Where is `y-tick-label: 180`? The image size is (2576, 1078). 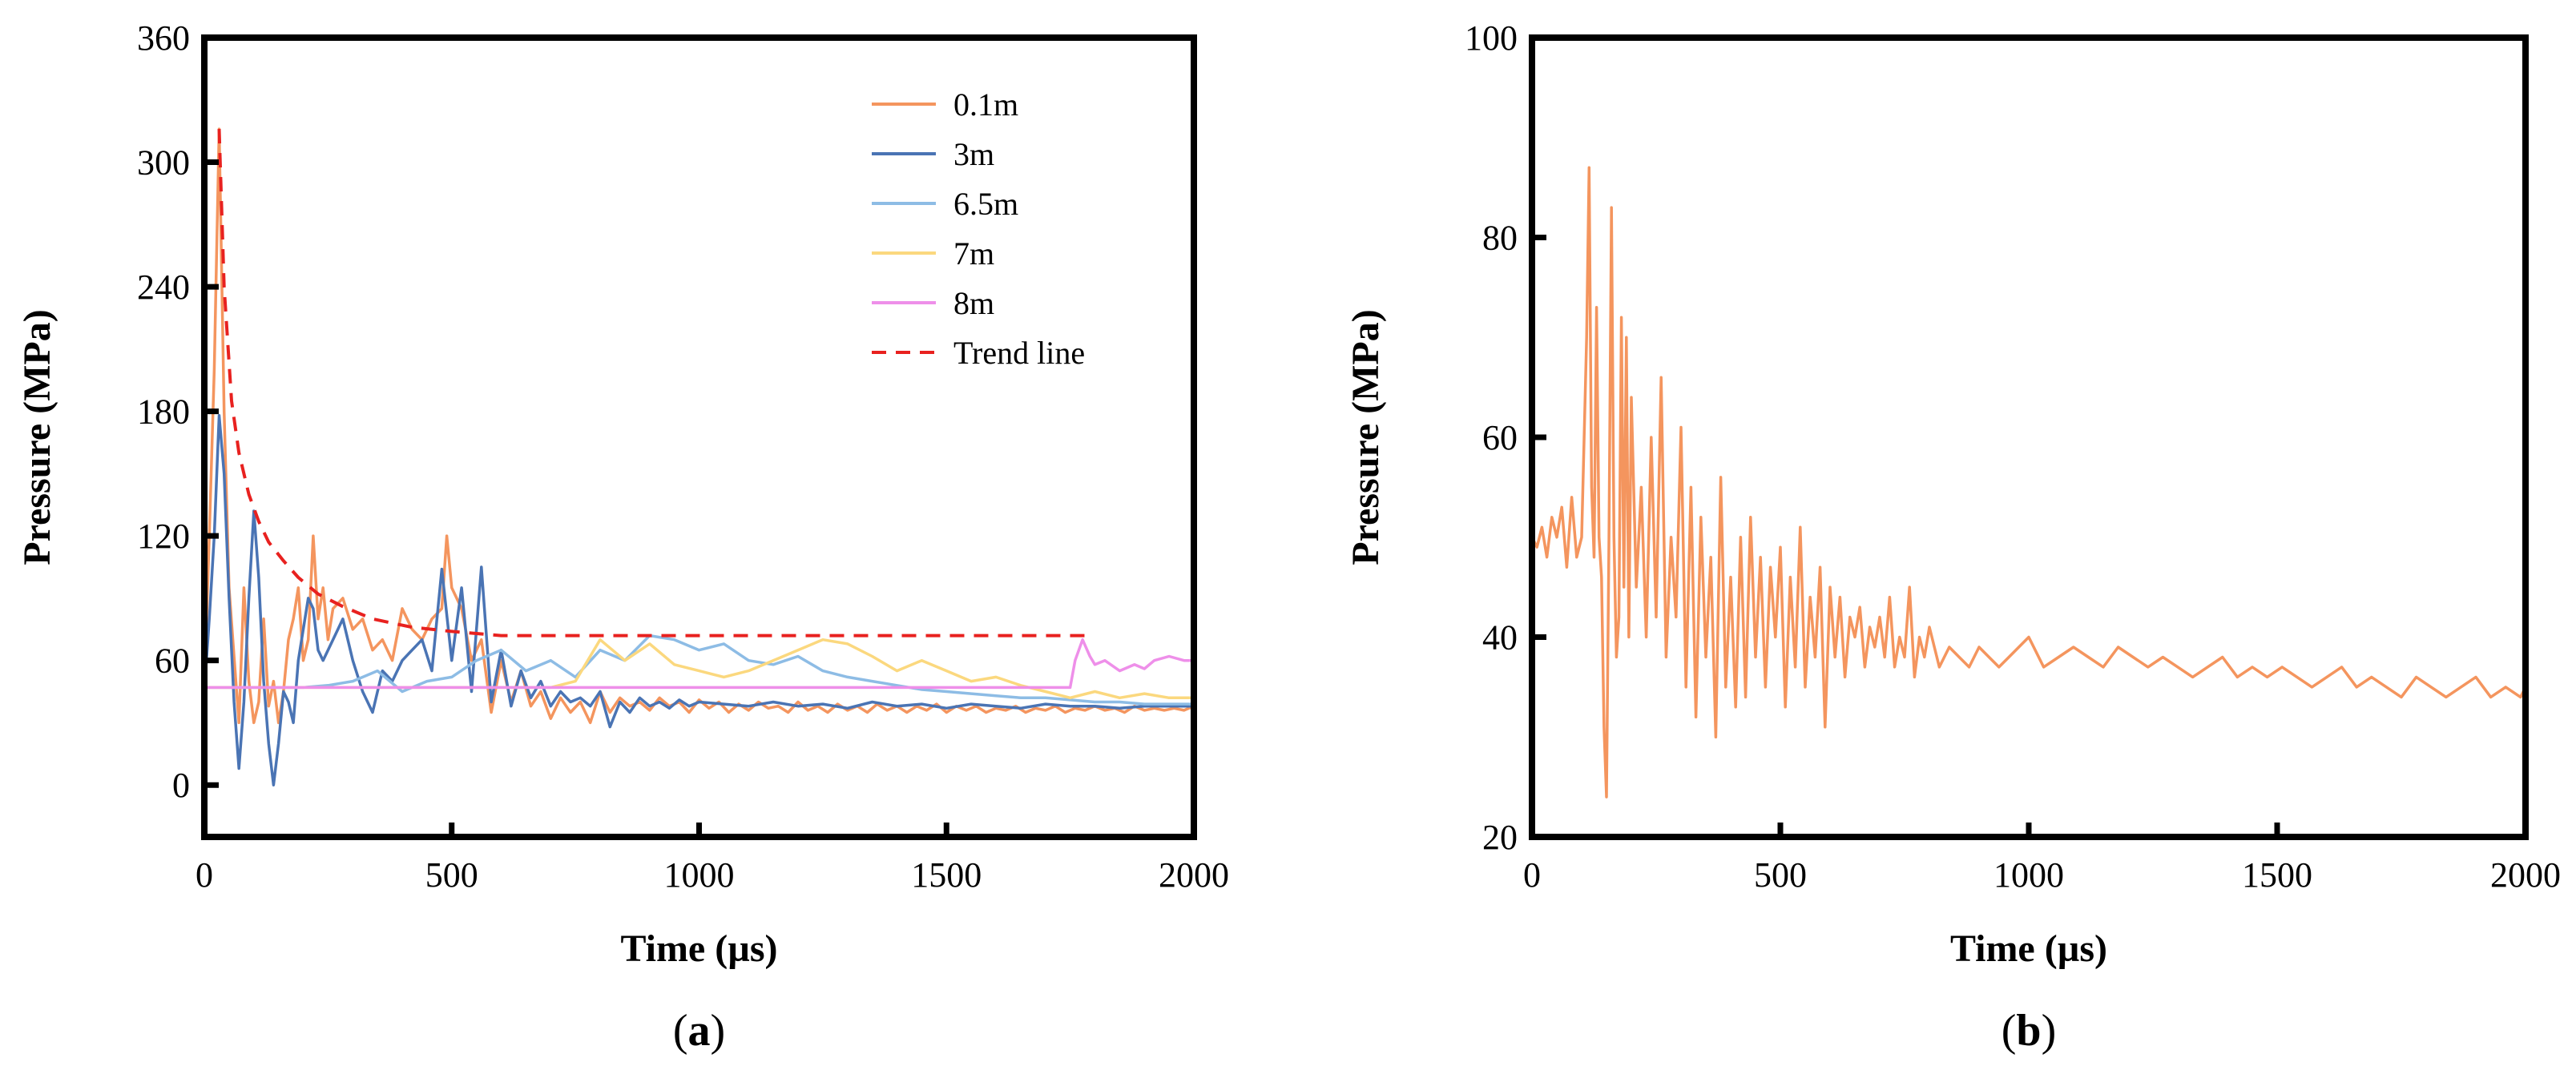 y-tick-label: 180 is located at coordinates (163, 412).